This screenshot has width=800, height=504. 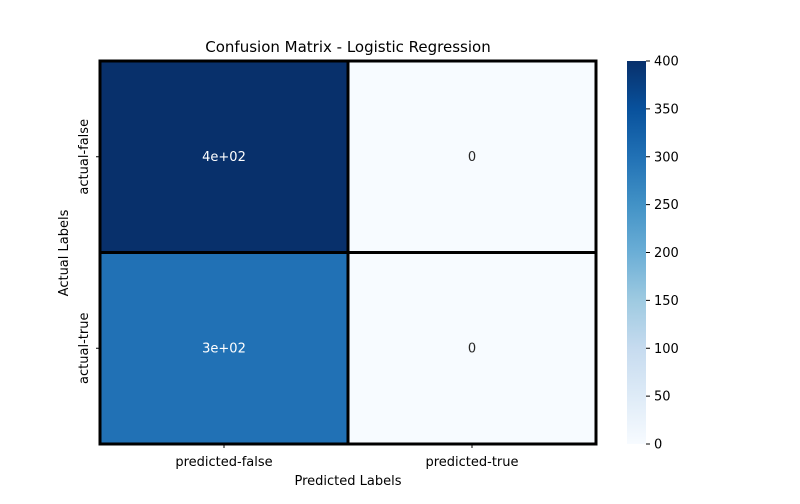 I want to click on x-axis-label: Predicted Labels, so click(x=347, y=481).